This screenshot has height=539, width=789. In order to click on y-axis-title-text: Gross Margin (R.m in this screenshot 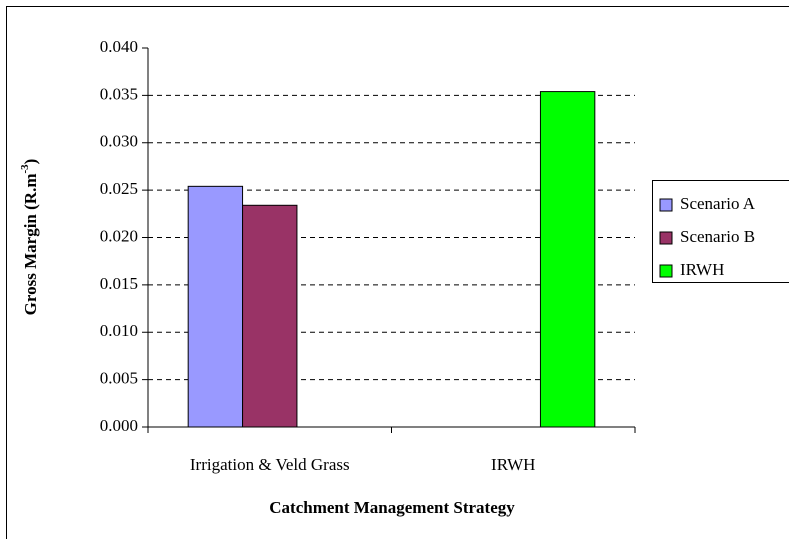, I will do `click(30, 245)`.